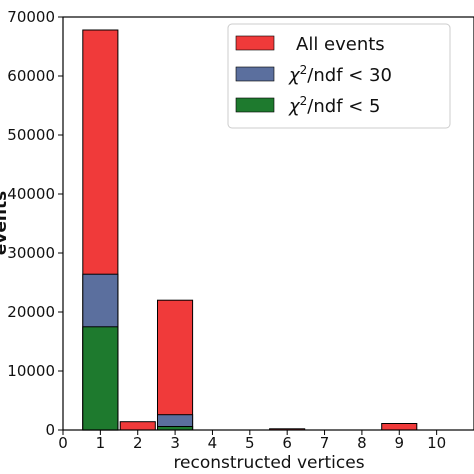 Image resolution: width=474 pixels, height=474 pixels. I want to click on legend-chi5-sup: 2, so click(304, 101).